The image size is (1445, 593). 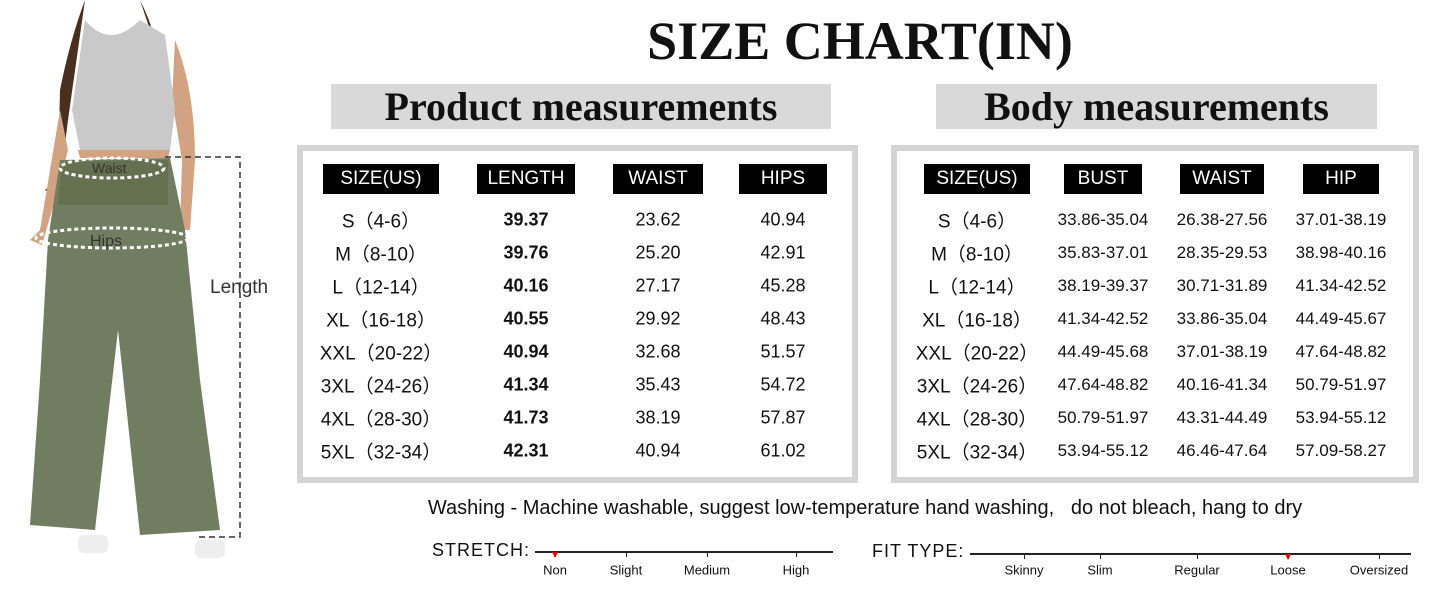 I want to click on value-cell: 44.49-45.67, so click(x=1341, y=318).